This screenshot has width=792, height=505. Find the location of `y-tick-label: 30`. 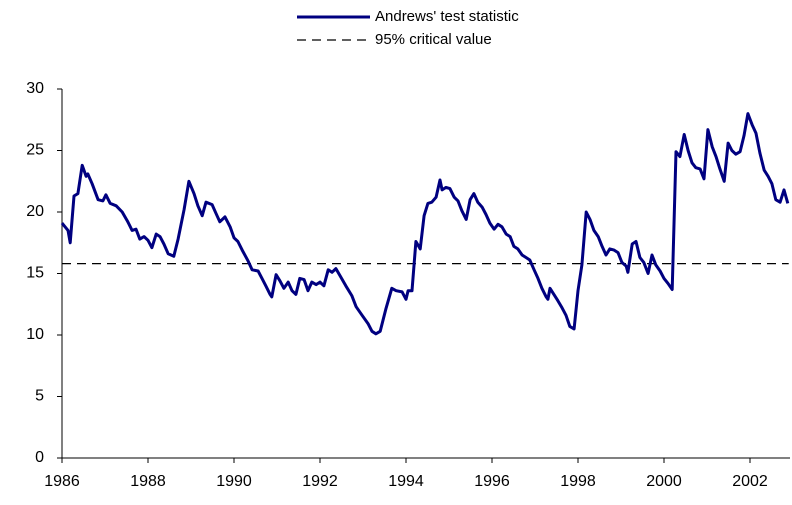

y-tick-label: 30 is located at coordinates (35, 88).